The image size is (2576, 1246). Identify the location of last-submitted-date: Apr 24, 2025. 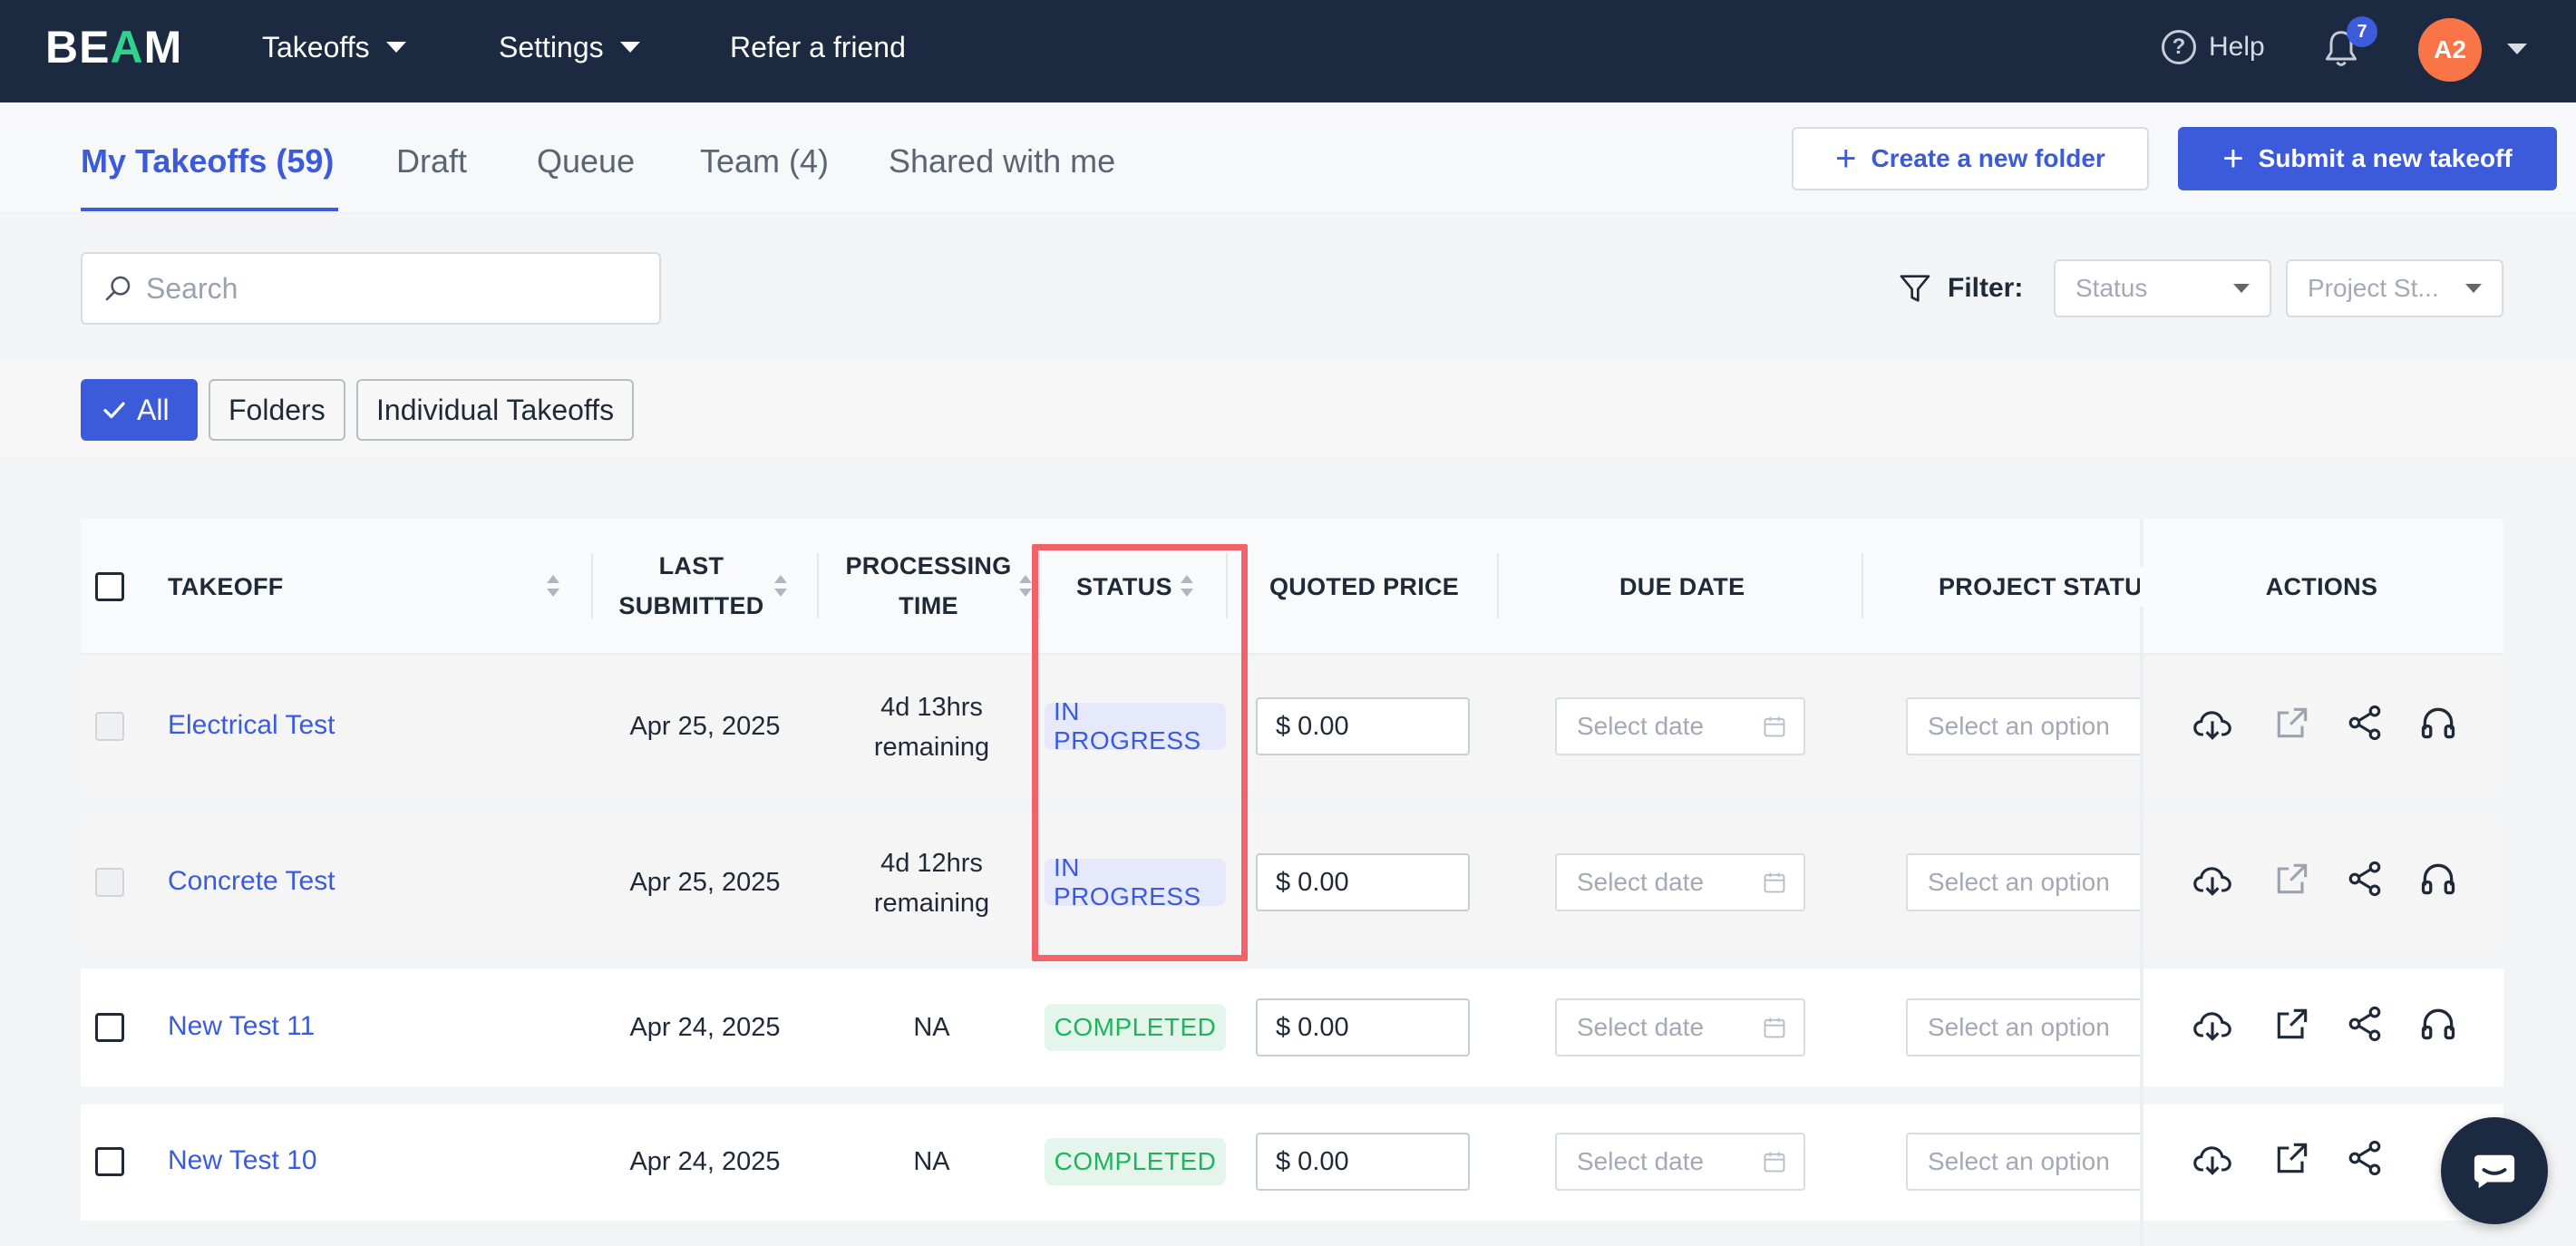
(705, 1161).